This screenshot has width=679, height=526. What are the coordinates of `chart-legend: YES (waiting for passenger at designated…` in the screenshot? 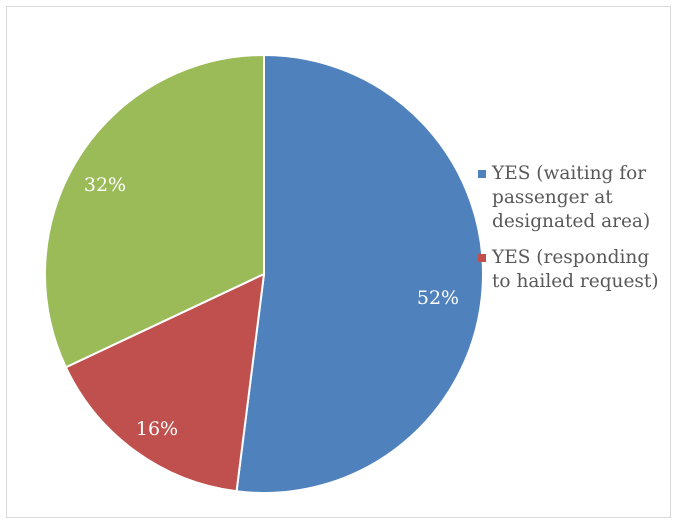 It's located at (573, 234).